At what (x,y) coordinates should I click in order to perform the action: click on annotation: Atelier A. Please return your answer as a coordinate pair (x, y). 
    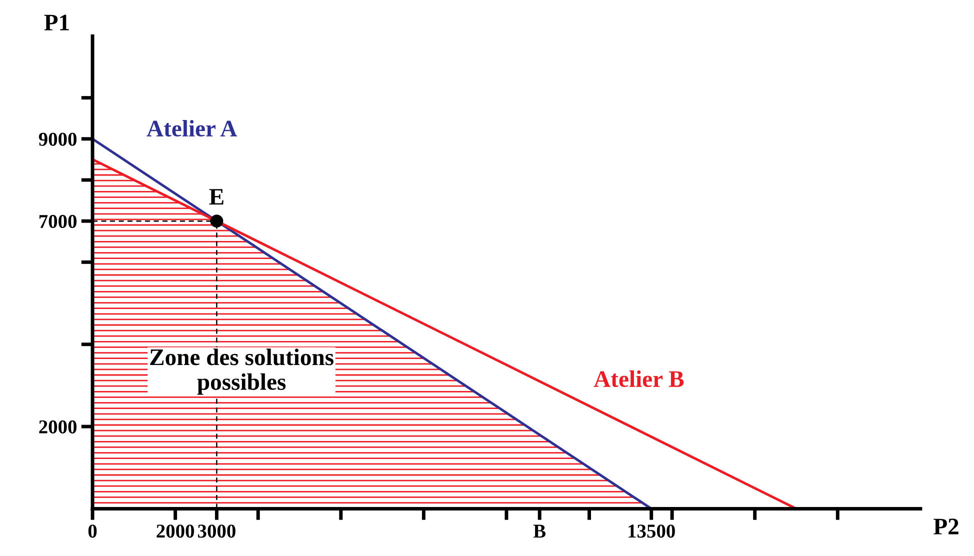
    Looking at the image, I should click on (192, 128).